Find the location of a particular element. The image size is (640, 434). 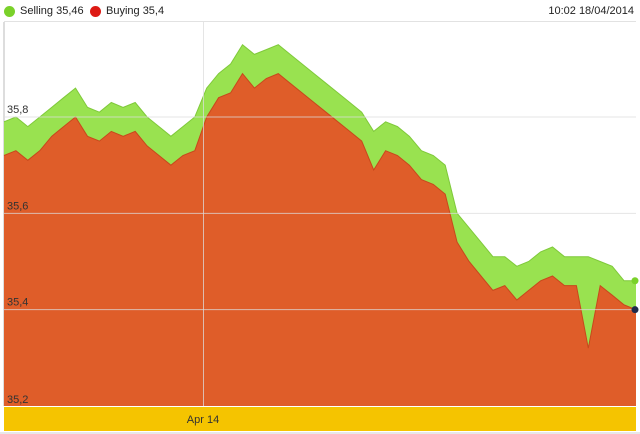

selling-legend-dot-icon is located at coordinates (9, 11).